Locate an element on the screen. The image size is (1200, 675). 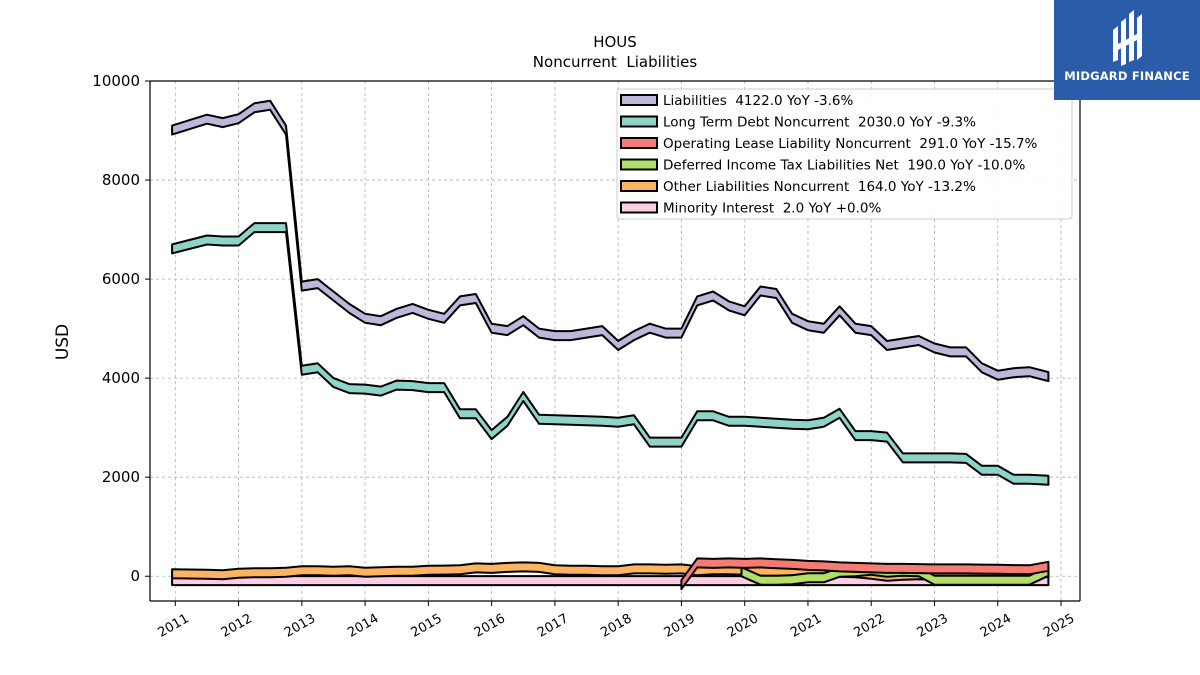
x-tick-label-2017: 2017 is located at coordinates (553, 626).